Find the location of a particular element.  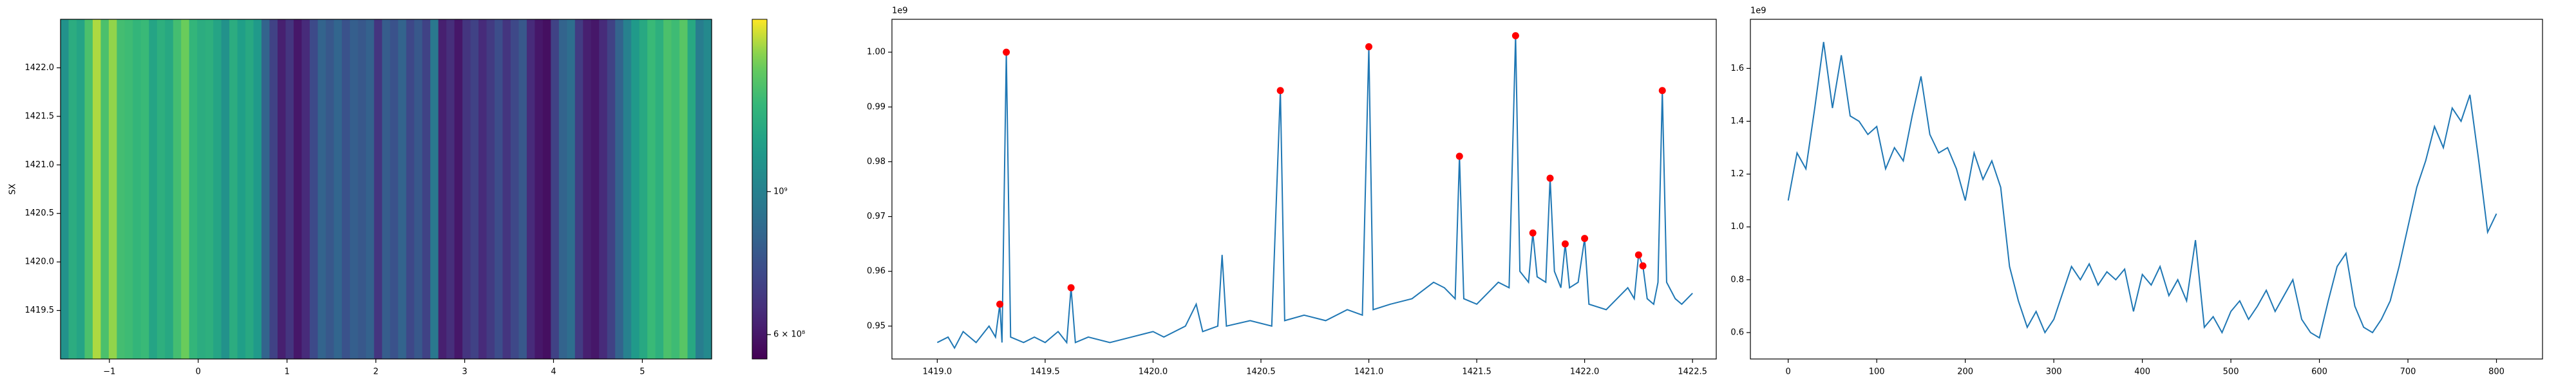

x-tick-label: 1419.5 is located at coordinates (1045, 372).